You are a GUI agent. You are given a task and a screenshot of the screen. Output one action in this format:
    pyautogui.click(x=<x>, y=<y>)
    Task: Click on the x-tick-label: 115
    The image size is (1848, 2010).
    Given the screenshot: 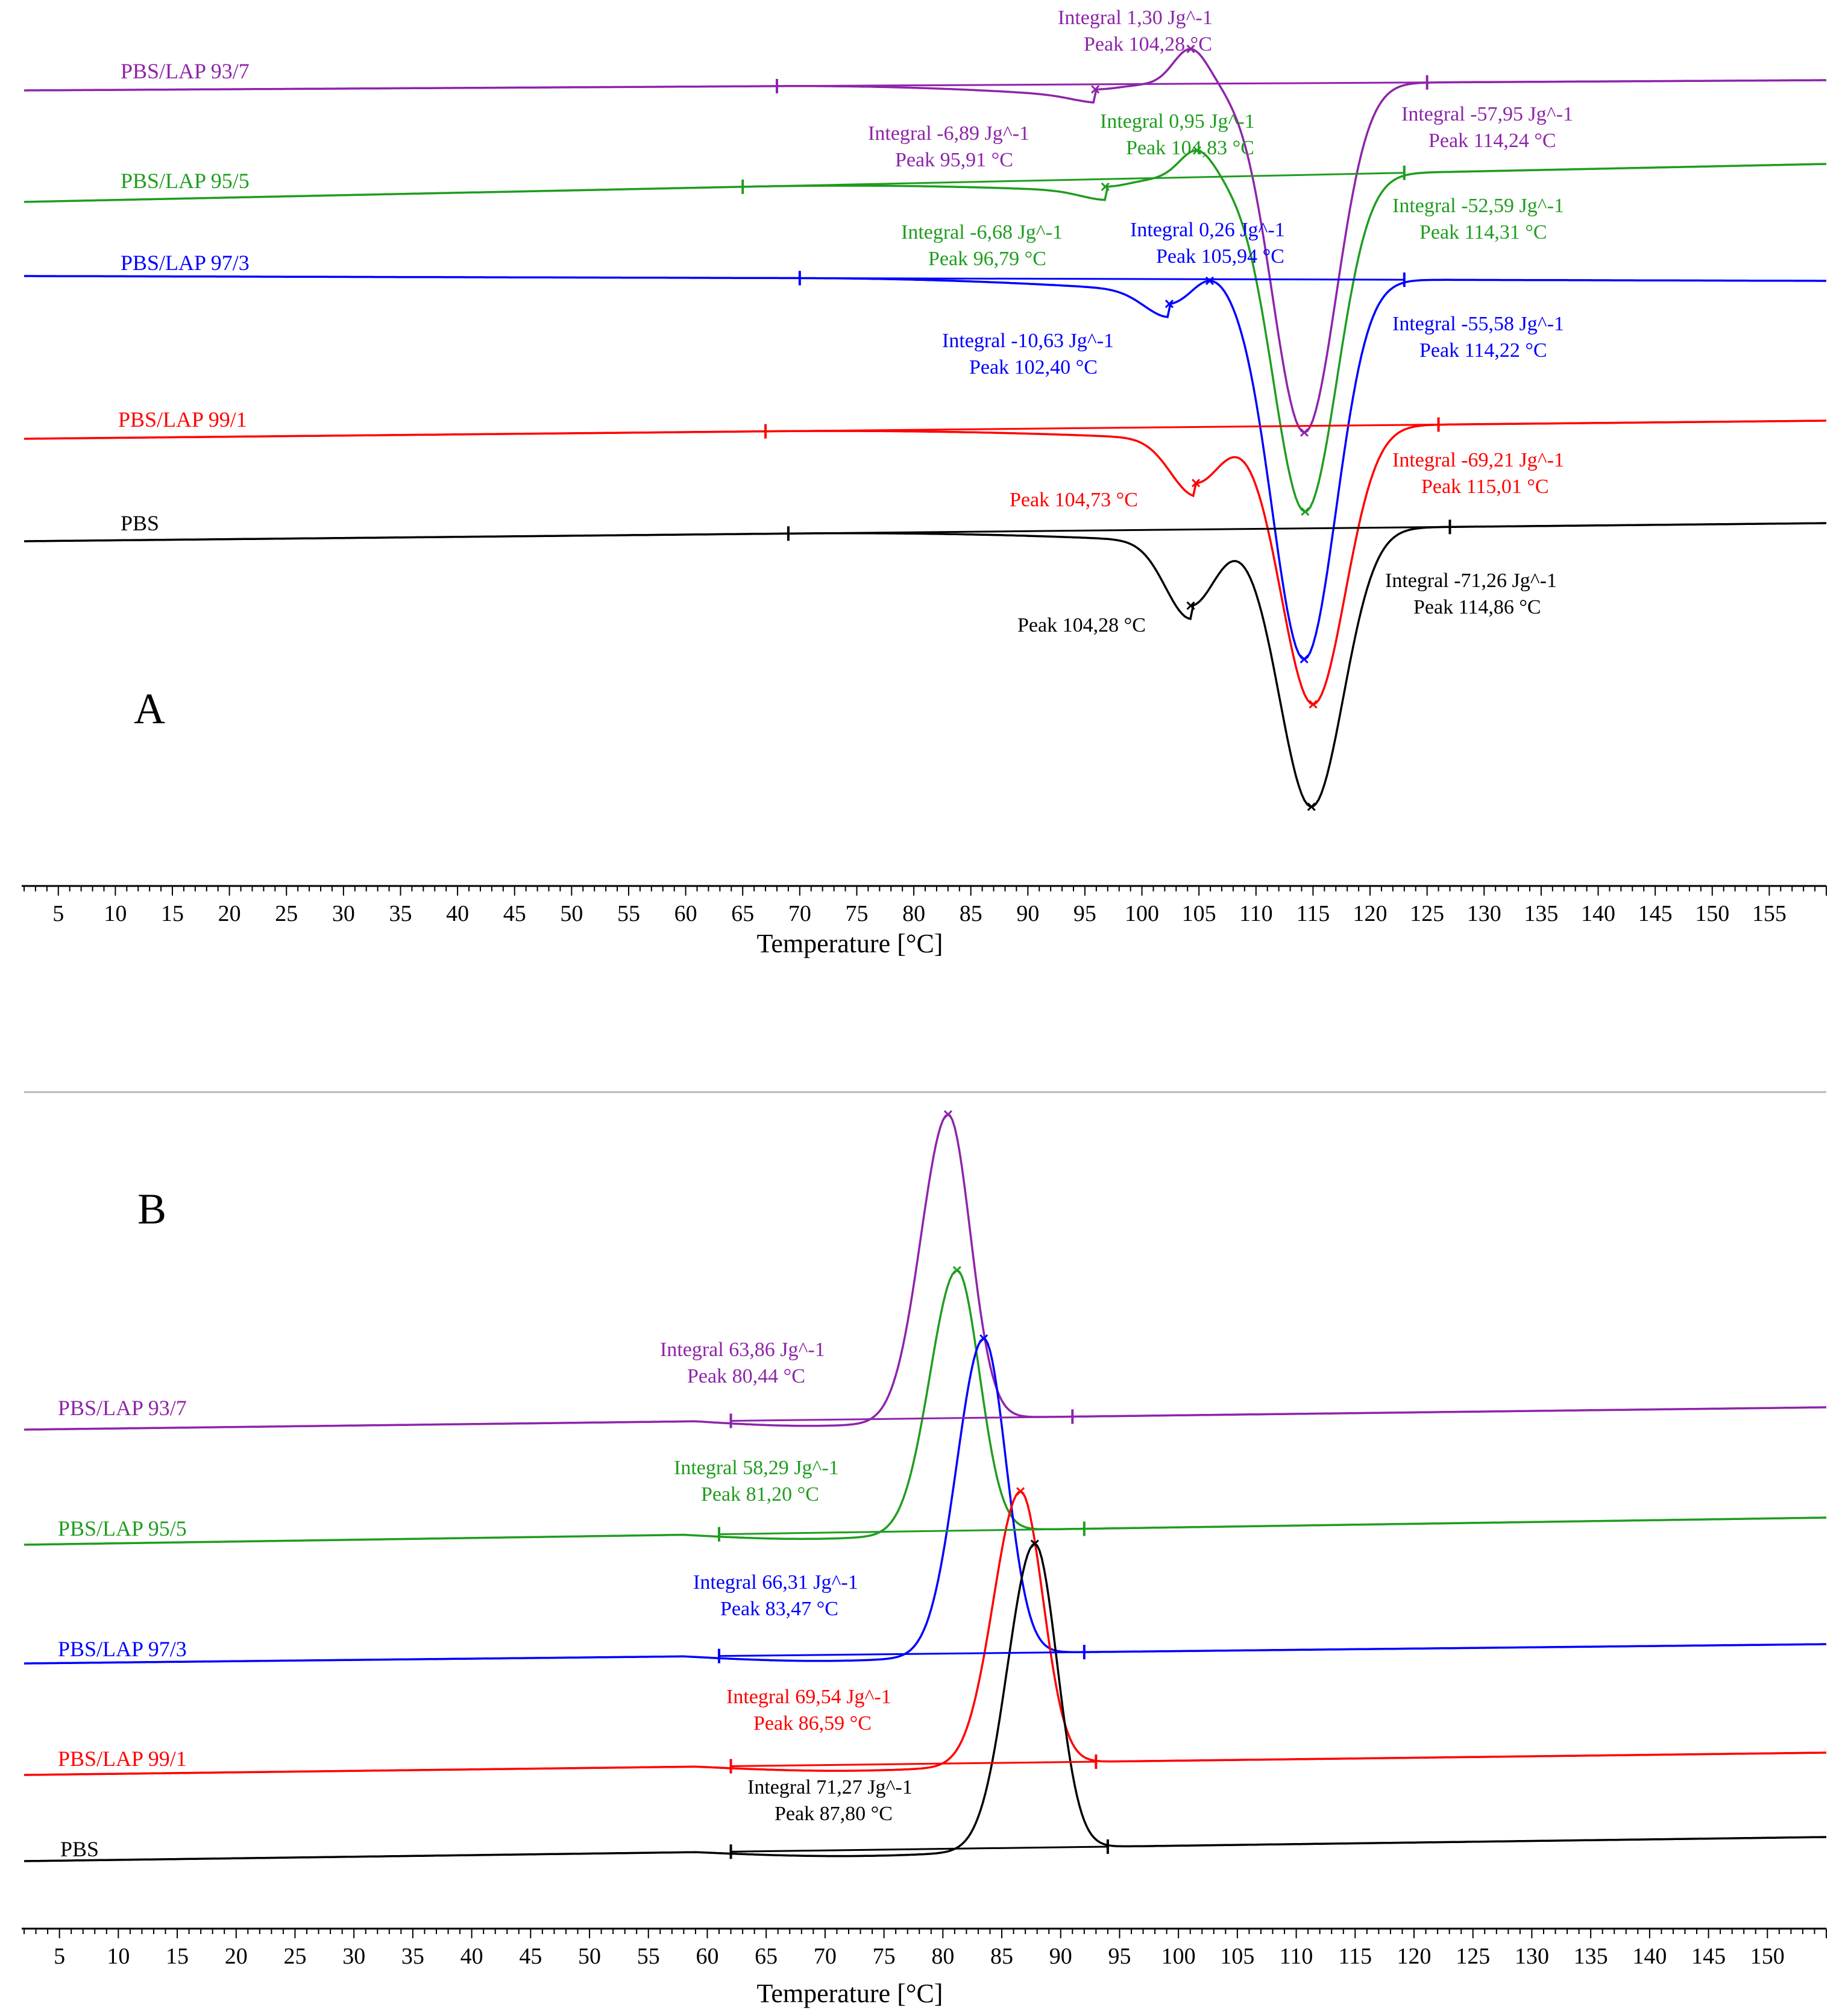 What is the action you would take?
    pyautogui.click(x=1313, y=913)
    